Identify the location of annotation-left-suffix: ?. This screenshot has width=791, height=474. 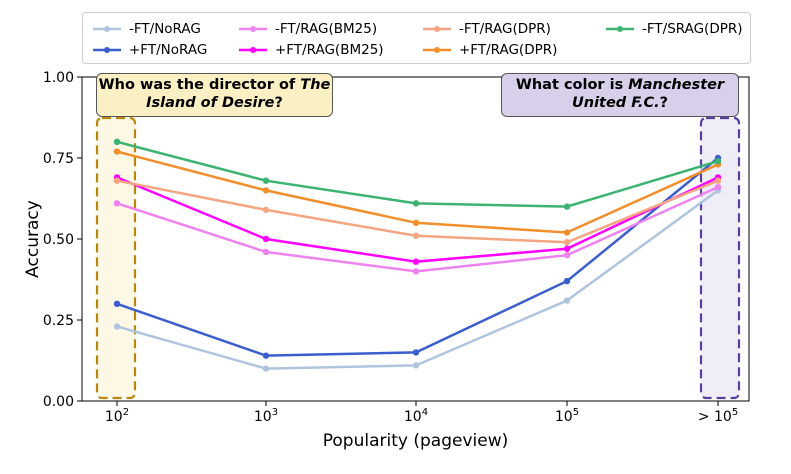
(278, 103).